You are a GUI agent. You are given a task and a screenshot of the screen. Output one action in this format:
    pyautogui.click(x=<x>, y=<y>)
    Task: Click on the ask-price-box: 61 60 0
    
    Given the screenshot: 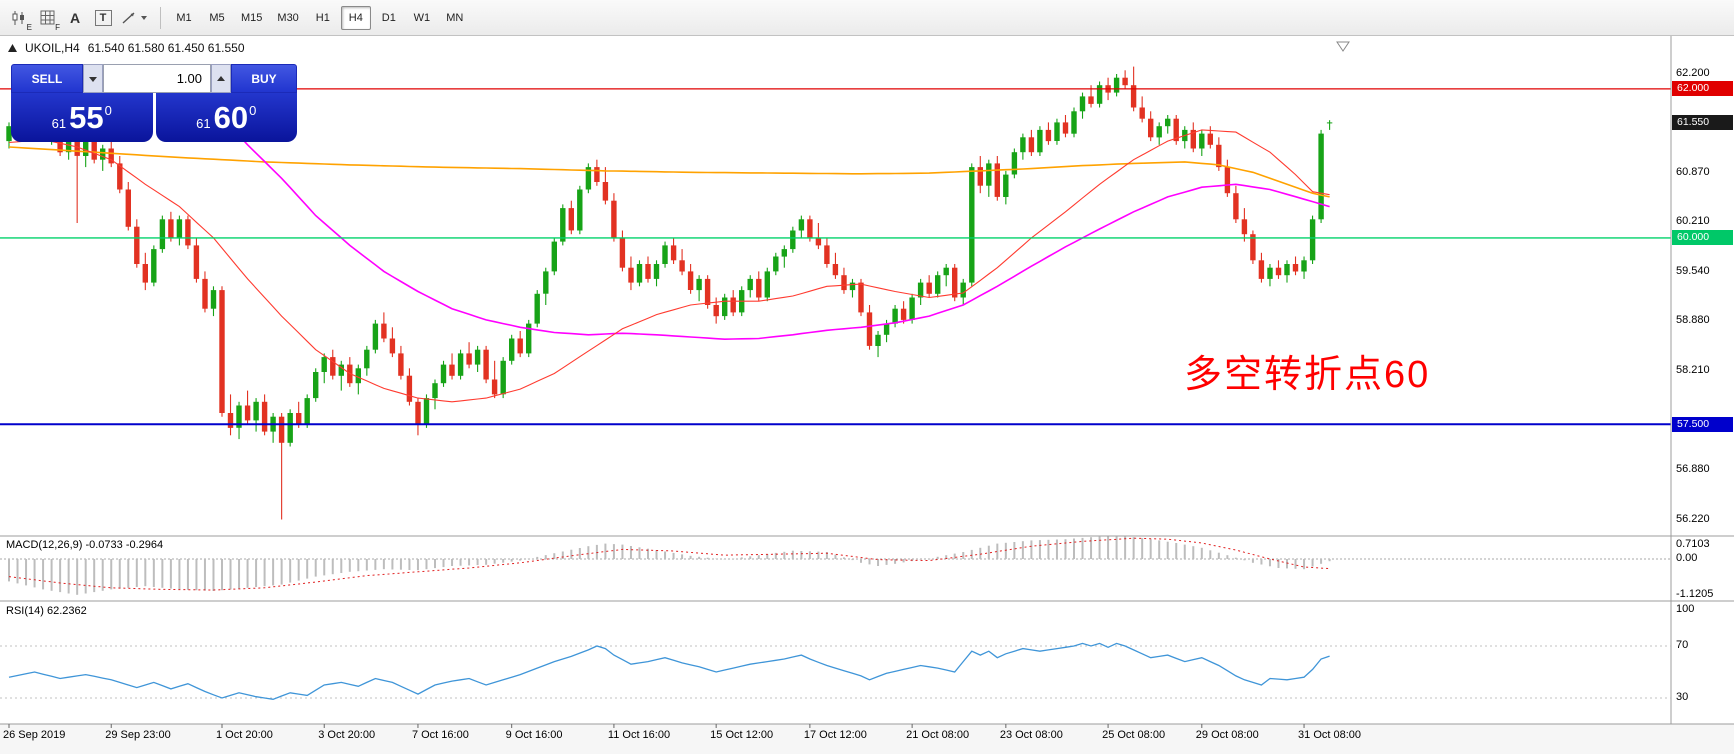 What is the action you would take?
    pyautogui.click(x=226, y=117)
    